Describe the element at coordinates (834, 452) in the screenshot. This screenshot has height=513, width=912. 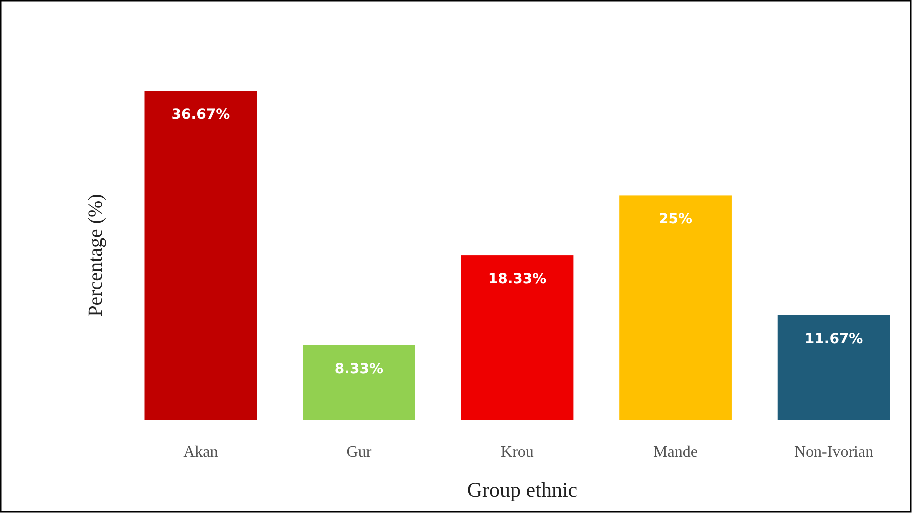
I see `x-tick-label: Non-Ivorian` at that location.